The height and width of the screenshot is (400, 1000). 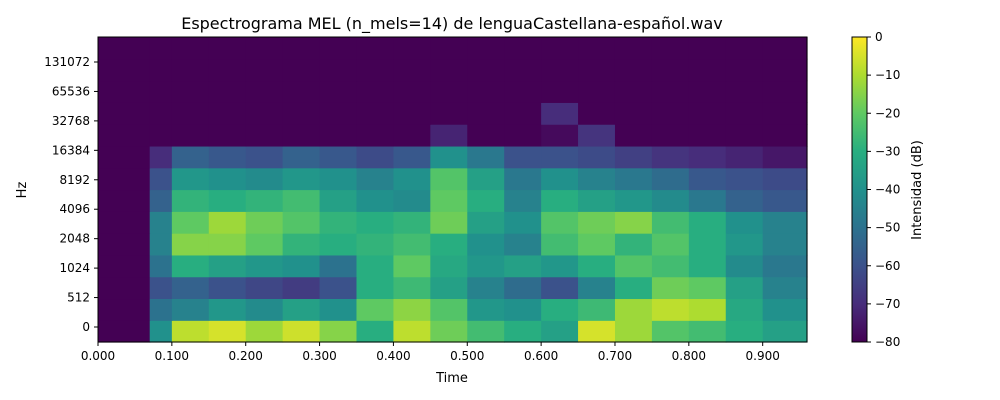 What do you see at coordinates (887, 228) in the screenshot?
I see `colorbar-tick-label: −50` at bounding box center [887, 228].